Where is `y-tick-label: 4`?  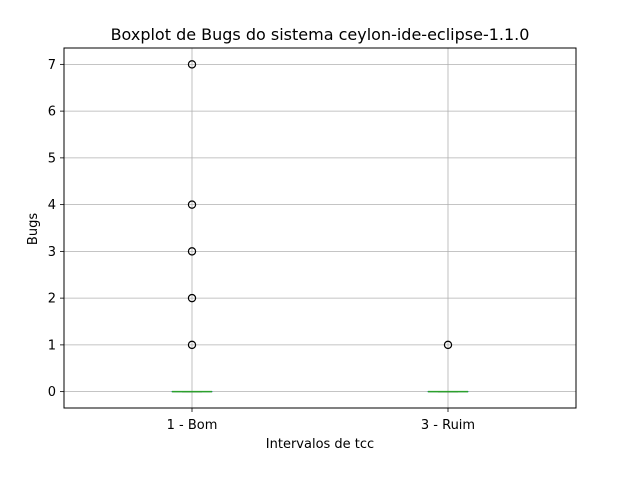
y-tick-label: 4 is located at coordinates (52, 205).